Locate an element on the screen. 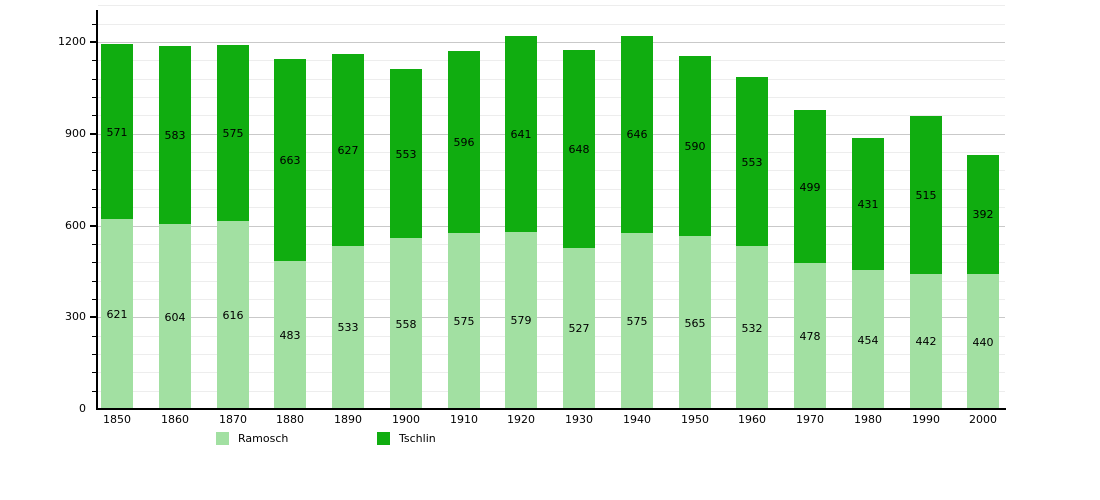 The height and width of the screenshot is (500, 1100). bar-segment-ramosch-1910 is located at coordinates (464, 321).